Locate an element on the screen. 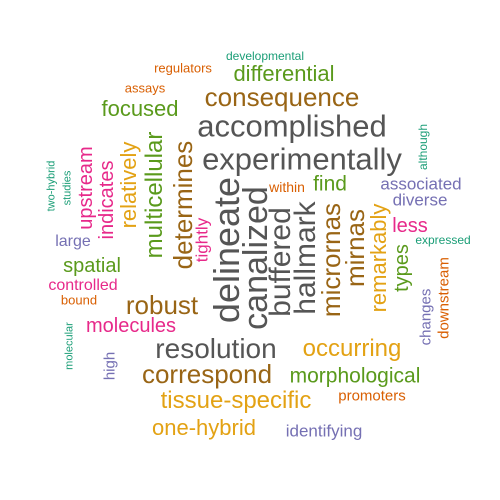 The width and height of the screenshot is (500, 500). word-associated: associated is located at coordinates (421, 184).